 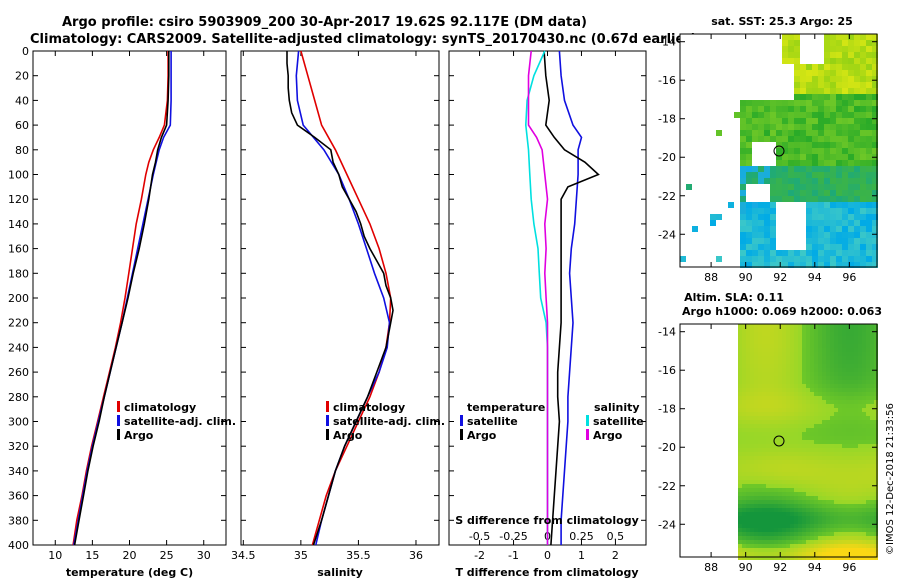 What do you see at coordinates (815, 567) in the screenshot?
I see `lon-tick-label: 94` at bounding box center [815, 567].